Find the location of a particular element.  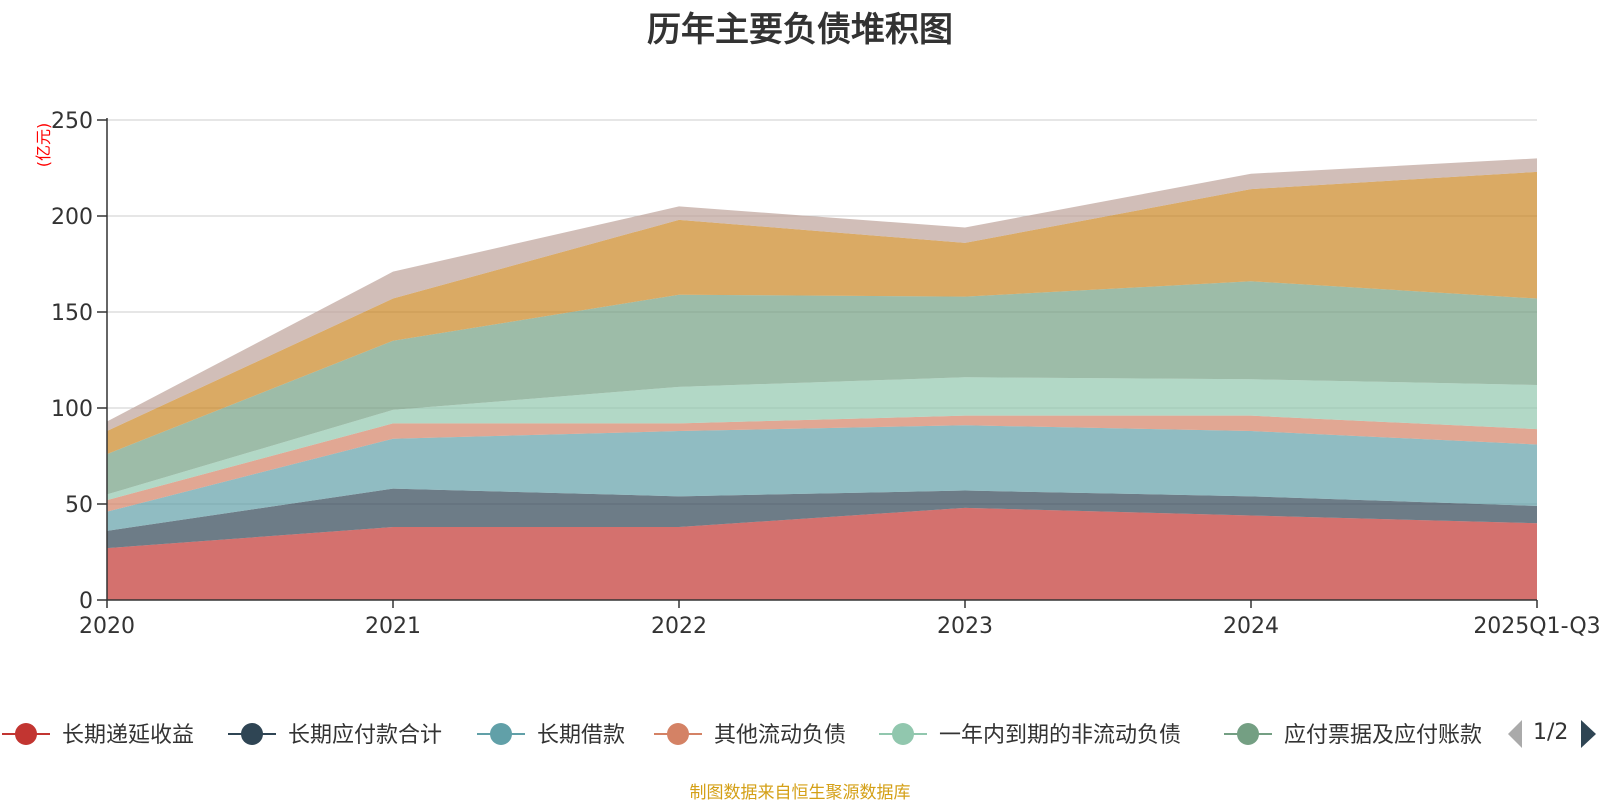

area-长期应付款合计 is located at coordinates (822, 518).